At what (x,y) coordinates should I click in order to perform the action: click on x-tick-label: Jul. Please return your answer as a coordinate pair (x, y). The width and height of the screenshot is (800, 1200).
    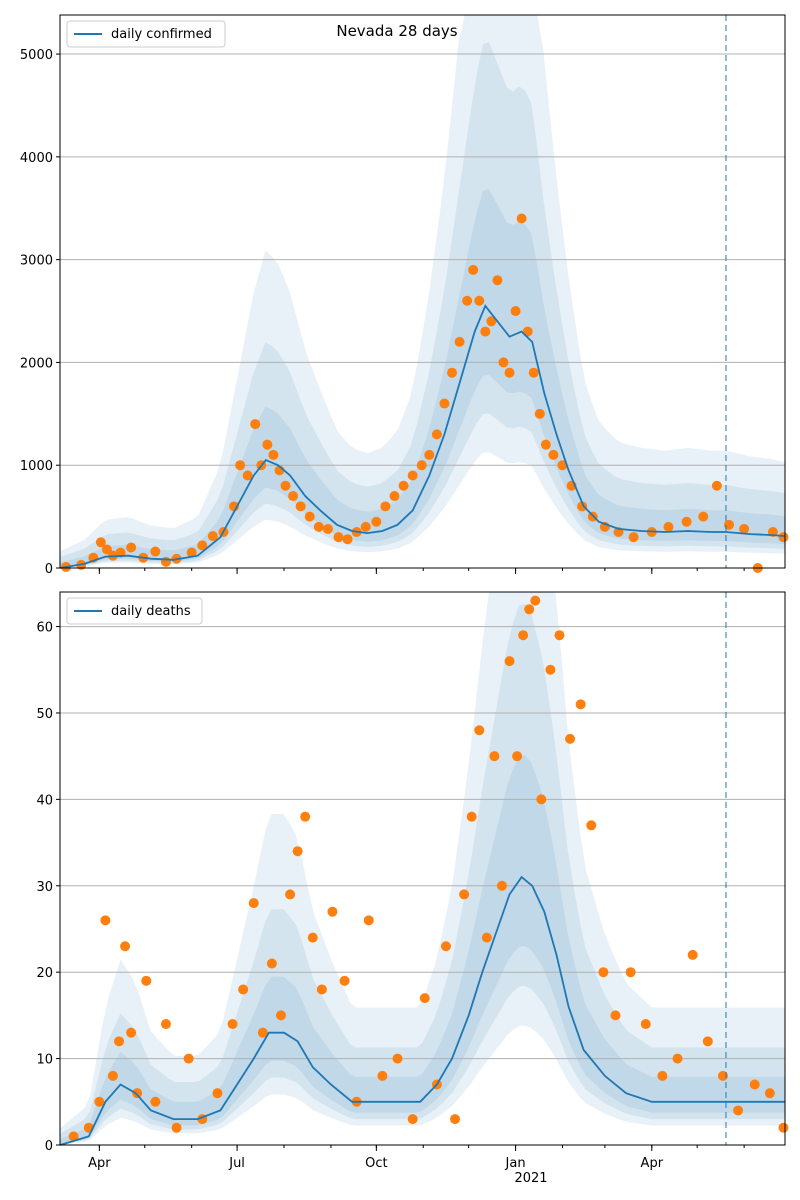
    Looking at the image, I should click on (236, 1163).